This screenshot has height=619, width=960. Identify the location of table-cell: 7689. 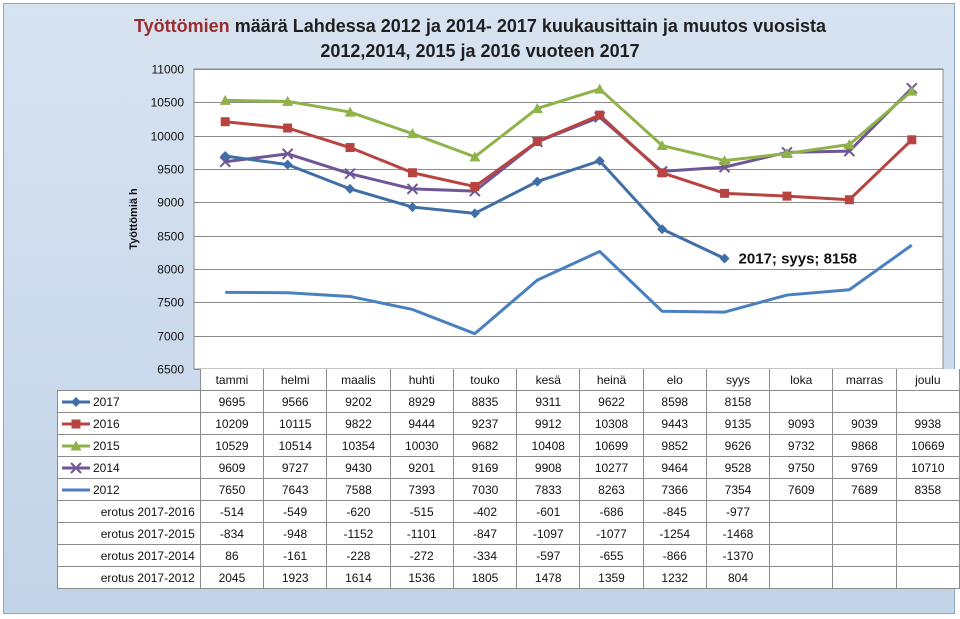
(864, 489).